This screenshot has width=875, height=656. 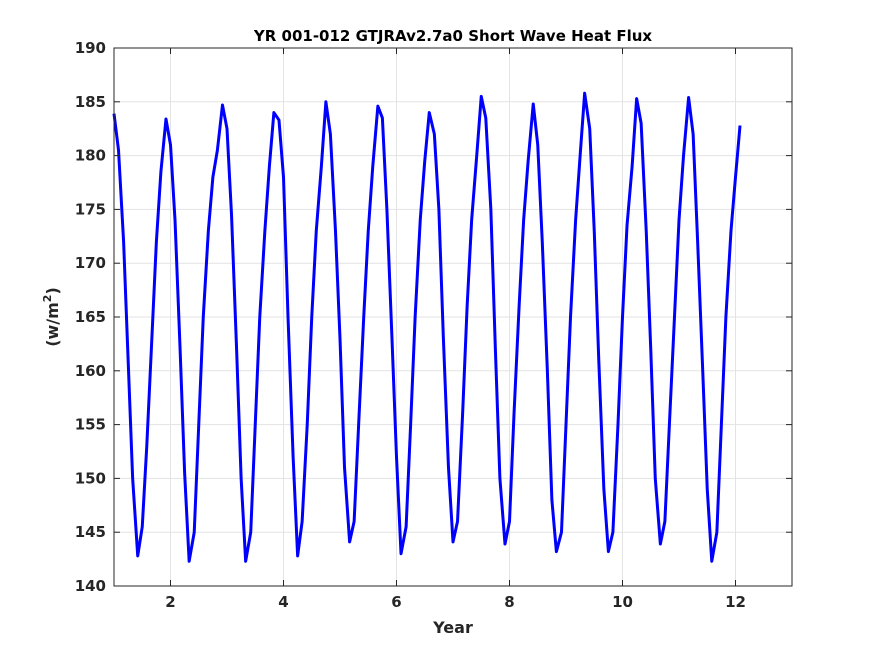 What do you see at coordinates (455, 602) in the screenshot?
I see `x-tick-labels: 2 4 6 8 10 12` at bounding box center [455, 602].